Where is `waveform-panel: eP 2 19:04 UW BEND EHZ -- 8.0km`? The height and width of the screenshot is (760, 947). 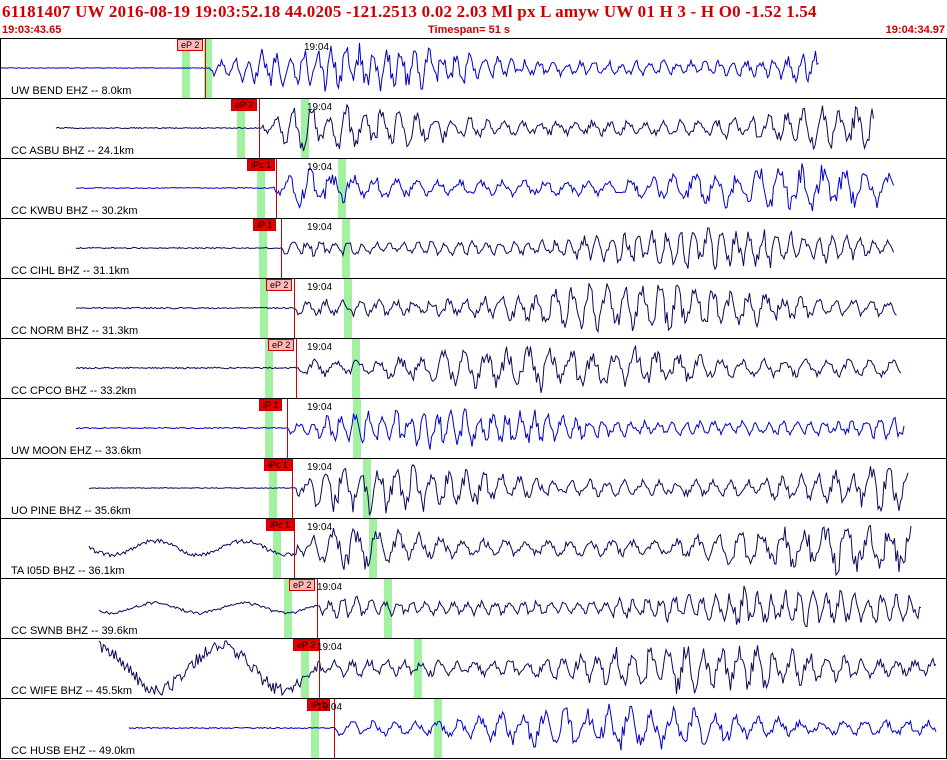 waveform-panel: eP 2 19:04 UW BEND EHZ -- 8.0km is located at coordinates (473, 68).